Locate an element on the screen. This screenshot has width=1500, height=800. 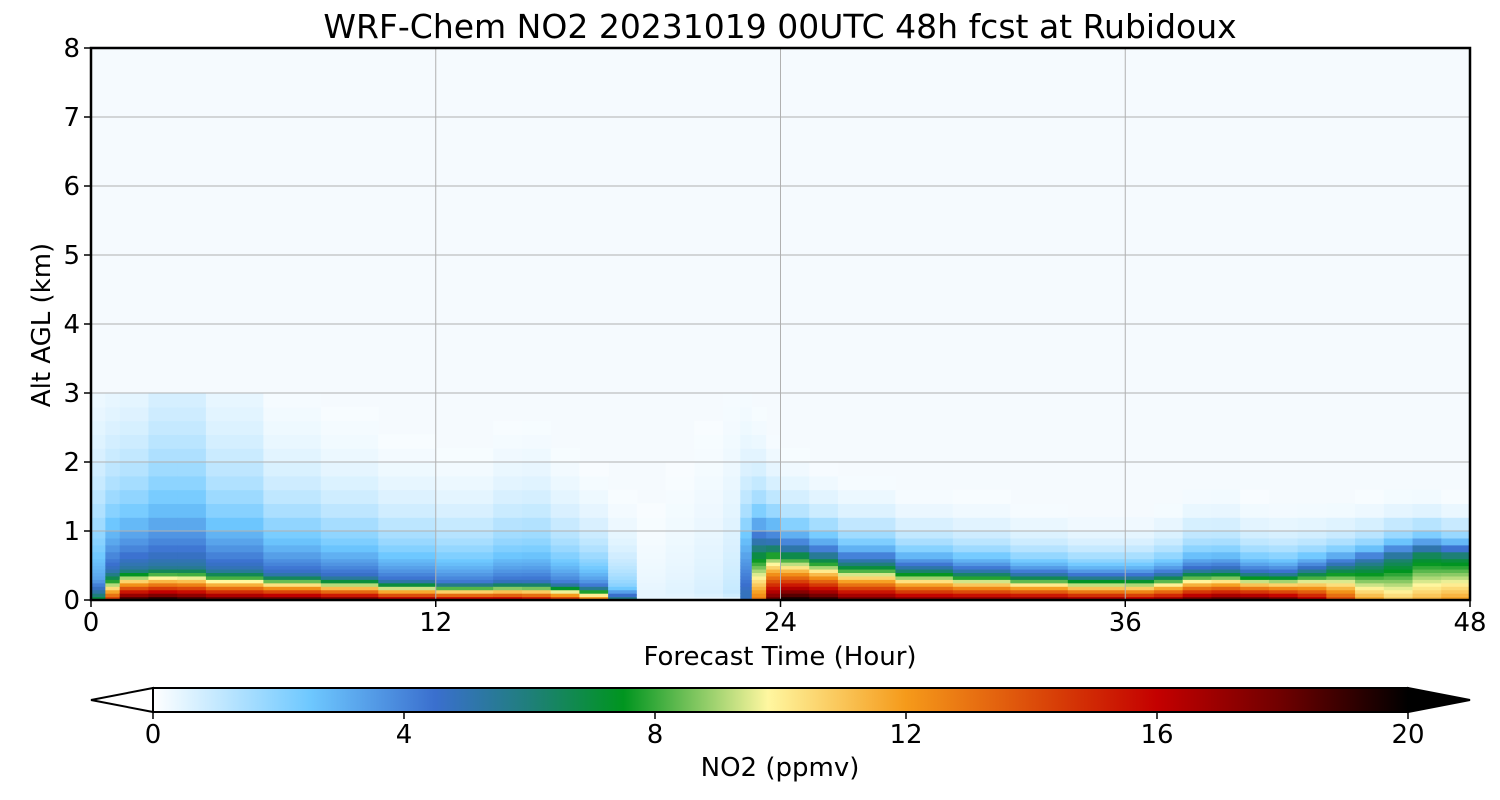
y-tick-label: 8 is located at coordinates (71, 49).